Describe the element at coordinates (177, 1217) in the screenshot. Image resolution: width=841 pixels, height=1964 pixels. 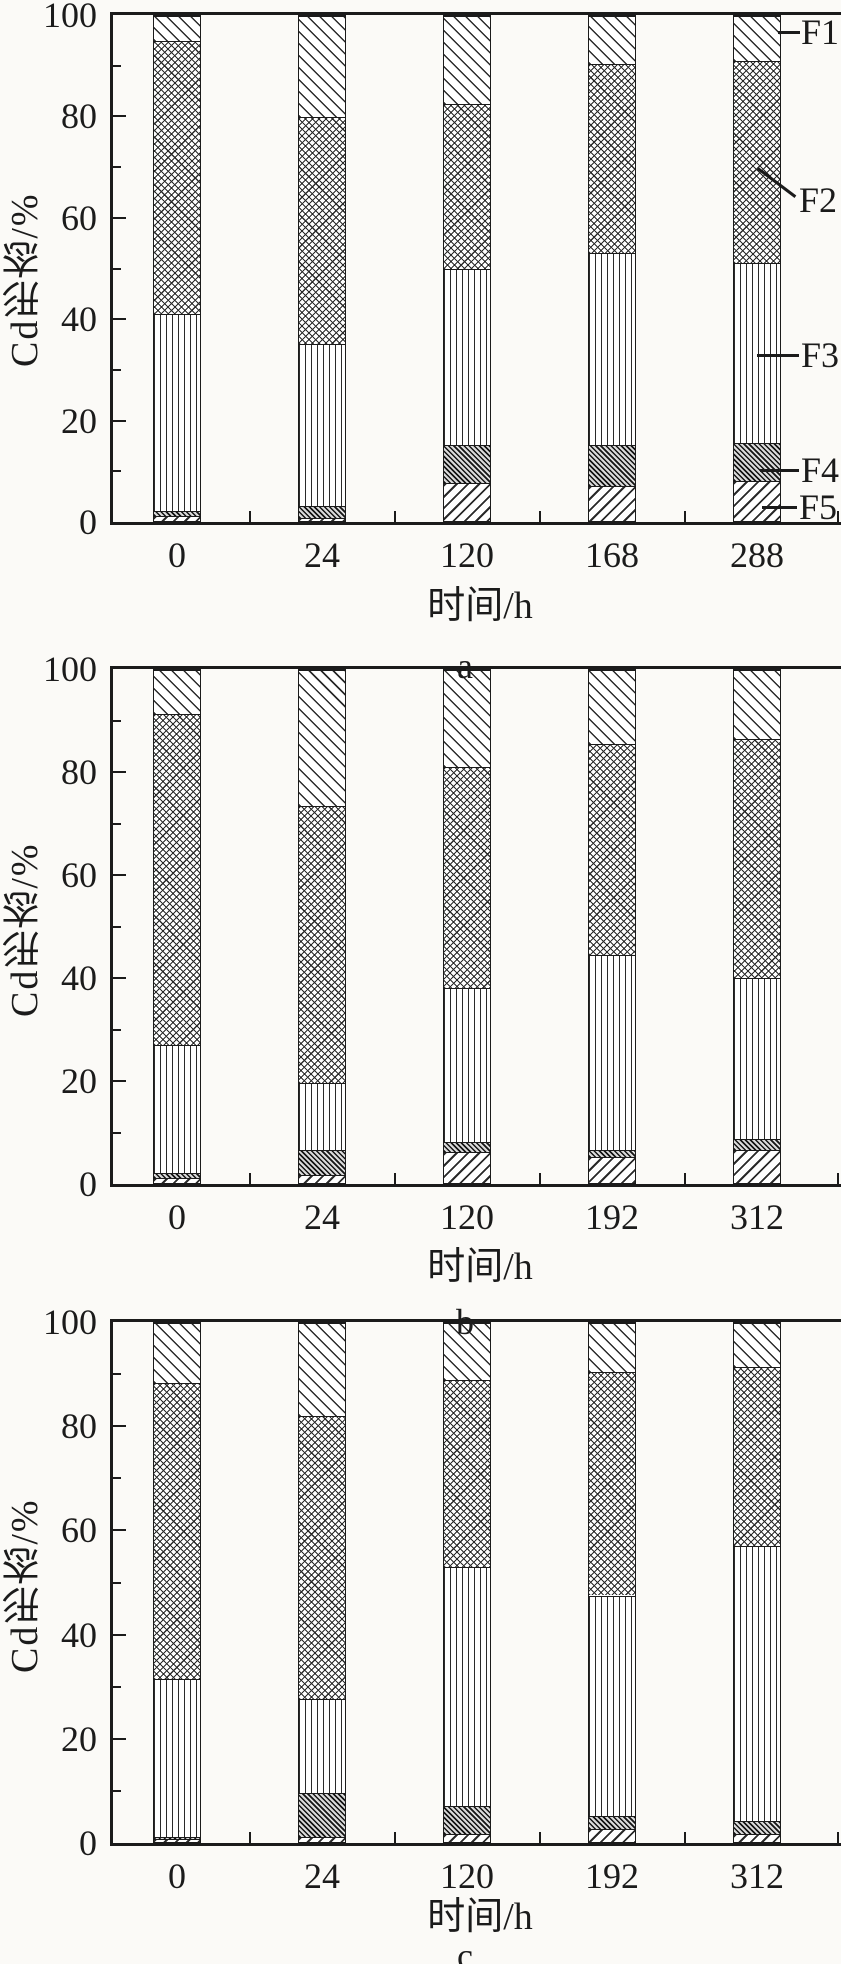
I see `x-axis-tick-label: 0` at that location.